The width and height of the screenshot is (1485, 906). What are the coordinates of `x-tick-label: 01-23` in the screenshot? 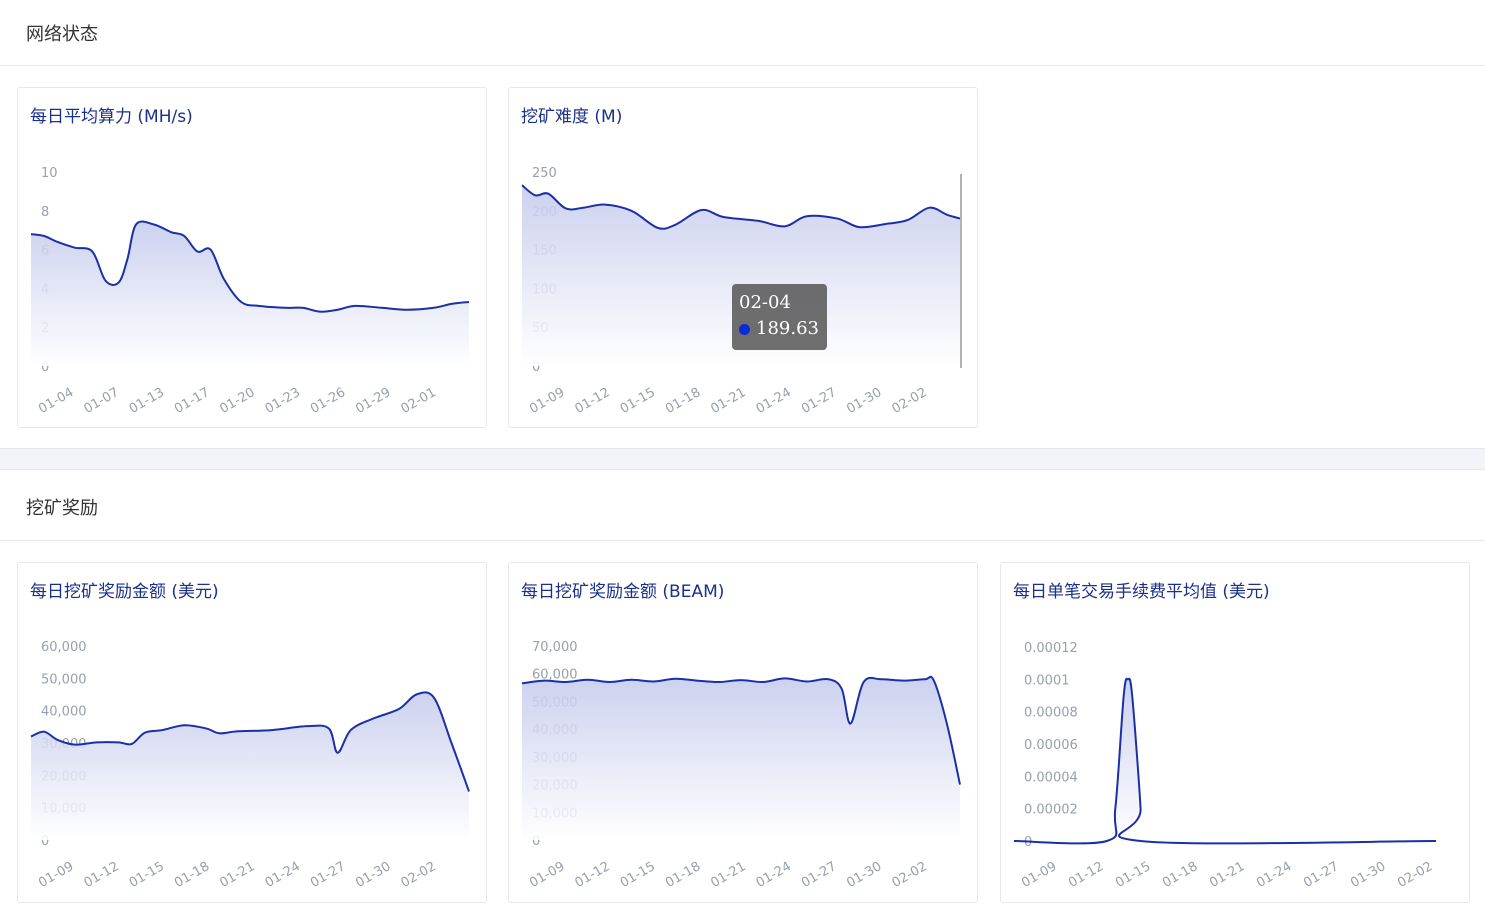 It's located at (283, 401).